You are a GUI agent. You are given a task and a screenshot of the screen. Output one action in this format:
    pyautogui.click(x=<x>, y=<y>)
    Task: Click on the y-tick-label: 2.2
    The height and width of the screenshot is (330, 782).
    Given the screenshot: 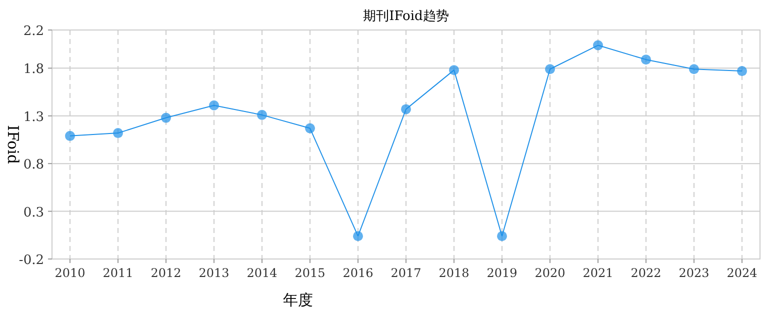 What is the action you would take?
    pyautogui.click(x=33, y=31)
    